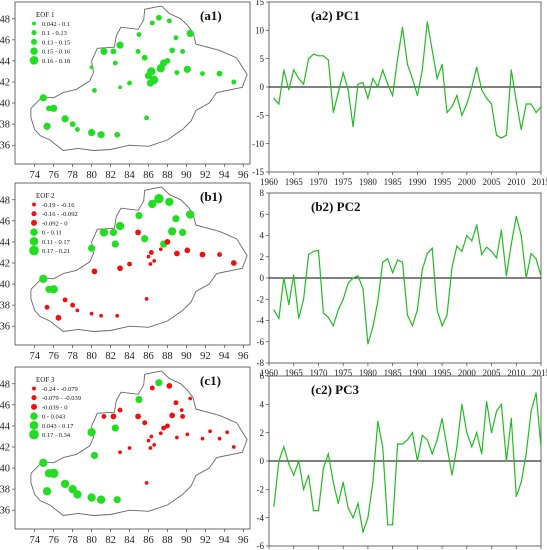 The image size is (547, 550). Describe the element at coordinates (139, 443) in the screenshot. I see `region-outline` at that location.